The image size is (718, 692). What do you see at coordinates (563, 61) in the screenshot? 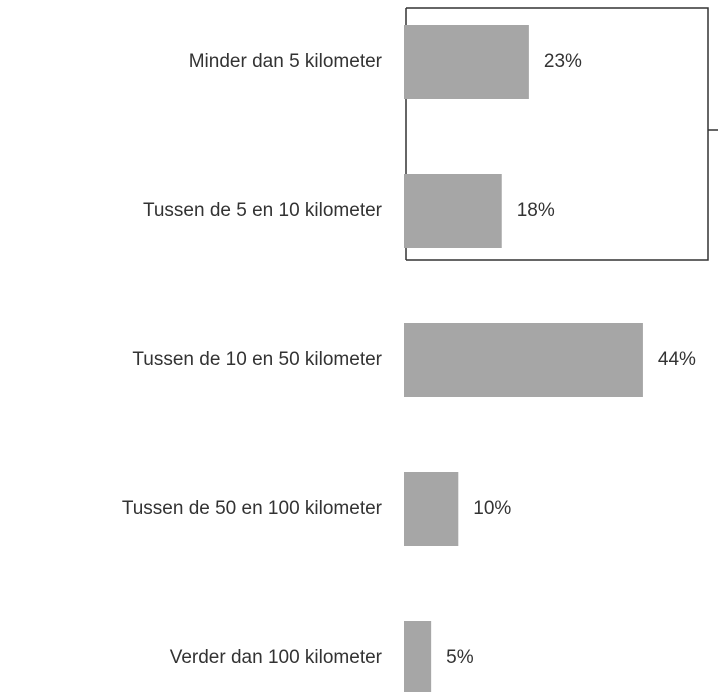
I see `data-label: 23%` at bounding box center [563, 61].